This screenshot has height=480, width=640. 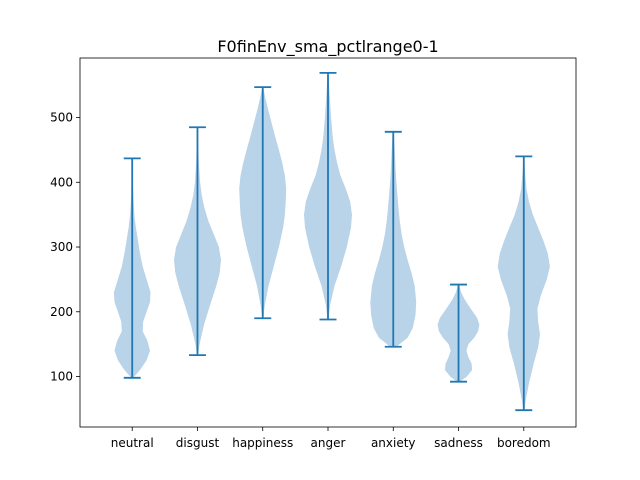 I want to click on violin-sadness, so click(x=458, y=333).